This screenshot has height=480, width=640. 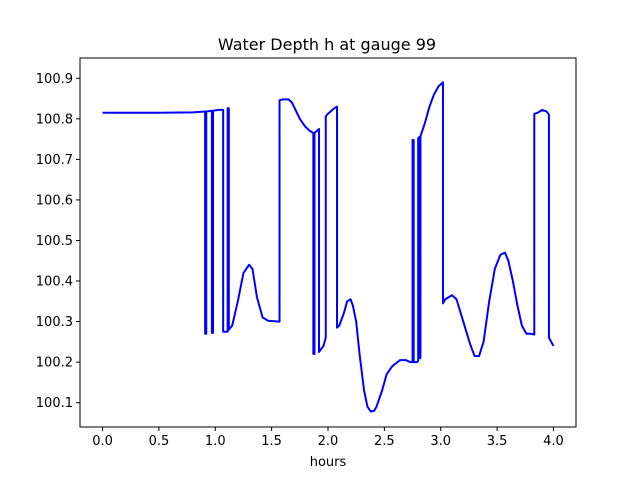 What do you see at coordinates (327, 44) in the screenshot?
I see `chart-title: Water Depth h at gauge 99` at bounding box center [327, 44].